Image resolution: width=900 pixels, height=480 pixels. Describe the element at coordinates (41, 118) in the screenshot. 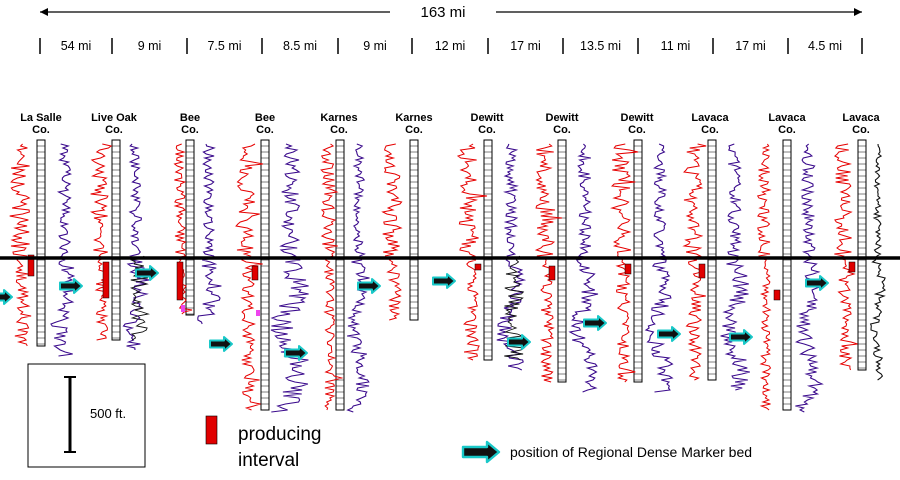

I see `well-county-name: La Salle` at that location.